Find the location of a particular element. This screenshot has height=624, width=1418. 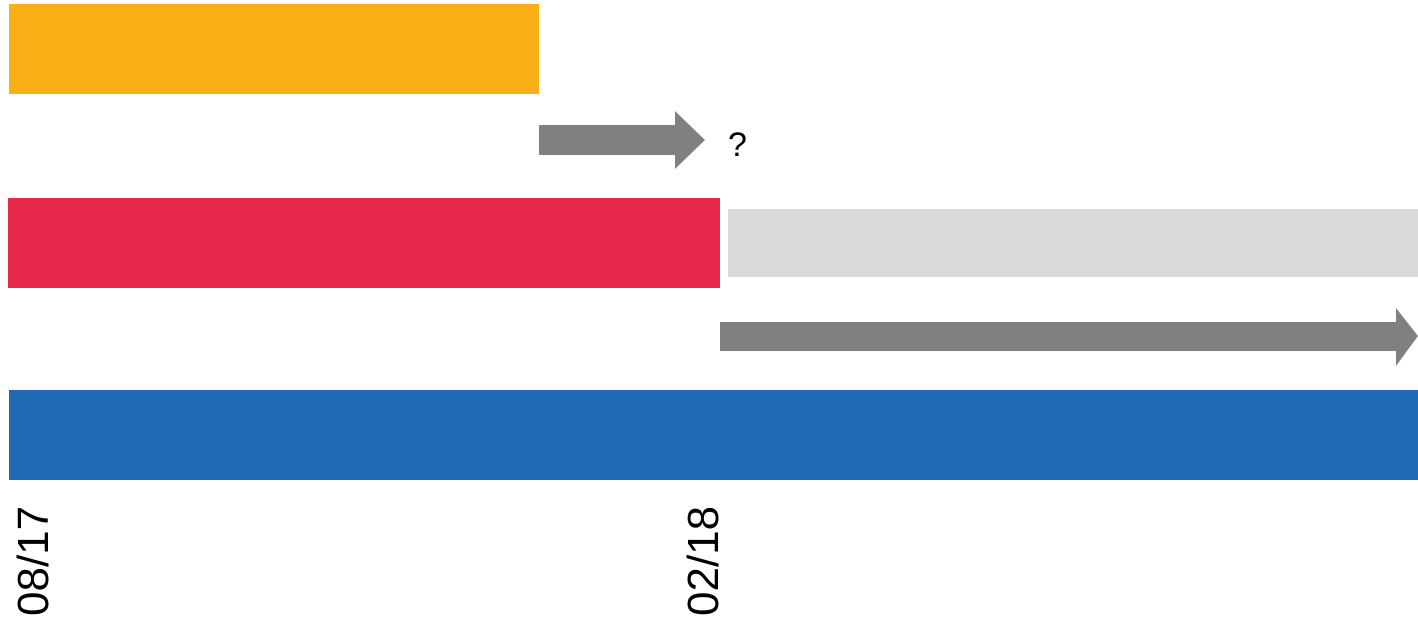

start-date-label: 08/17 is located at coordinates (33, 561).